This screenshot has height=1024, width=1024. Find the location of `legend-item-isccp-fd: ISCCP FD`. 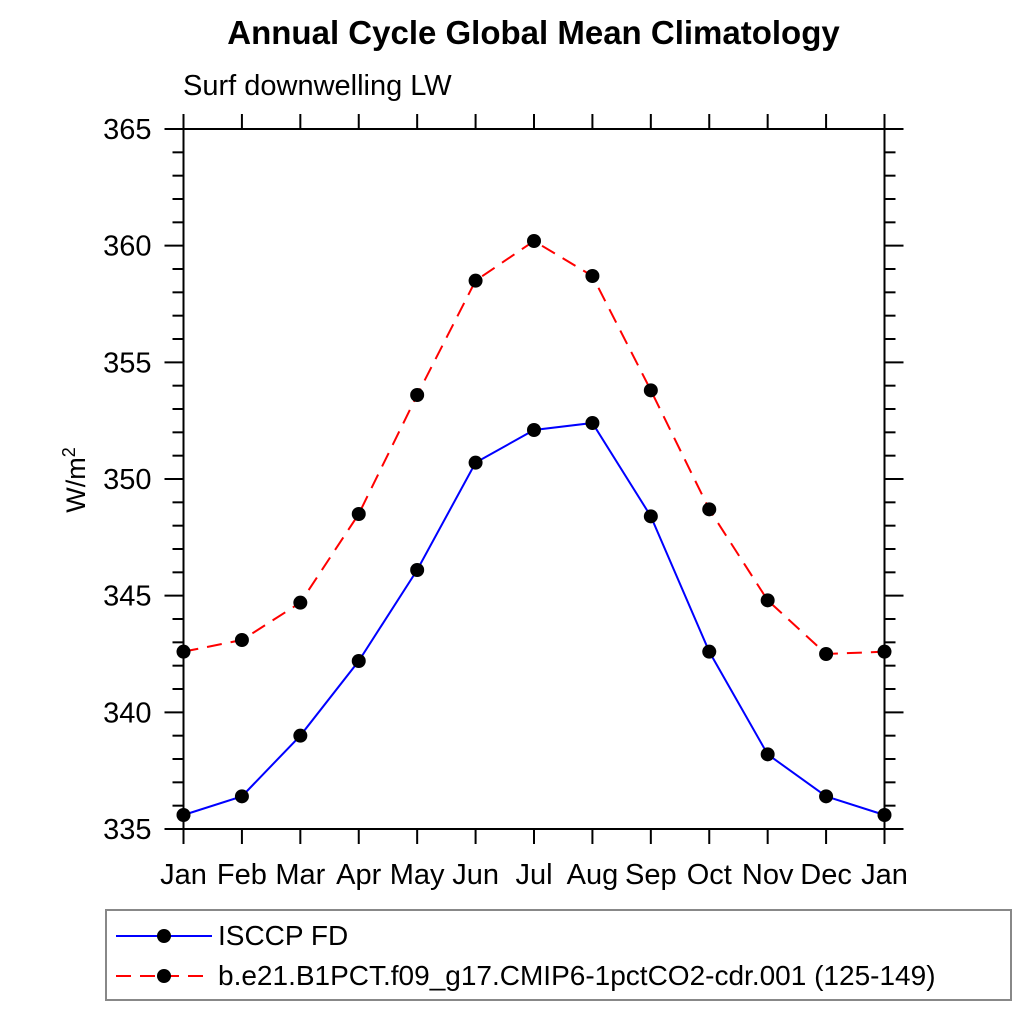

legend-item-isccp-fd: ISCCP FD is located at coordinates (562, 936).